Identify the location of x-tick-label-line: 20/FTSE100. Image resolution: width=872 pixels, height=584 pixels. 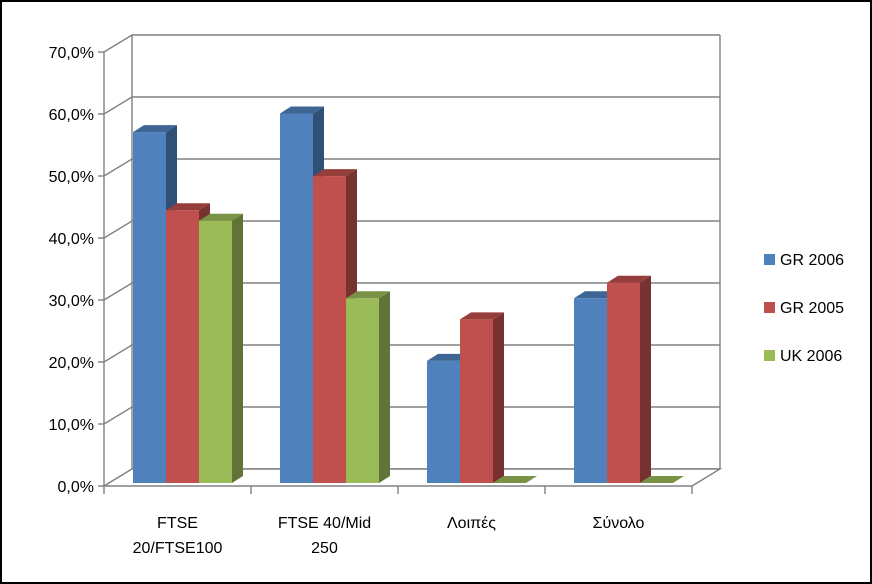
(178, 548).